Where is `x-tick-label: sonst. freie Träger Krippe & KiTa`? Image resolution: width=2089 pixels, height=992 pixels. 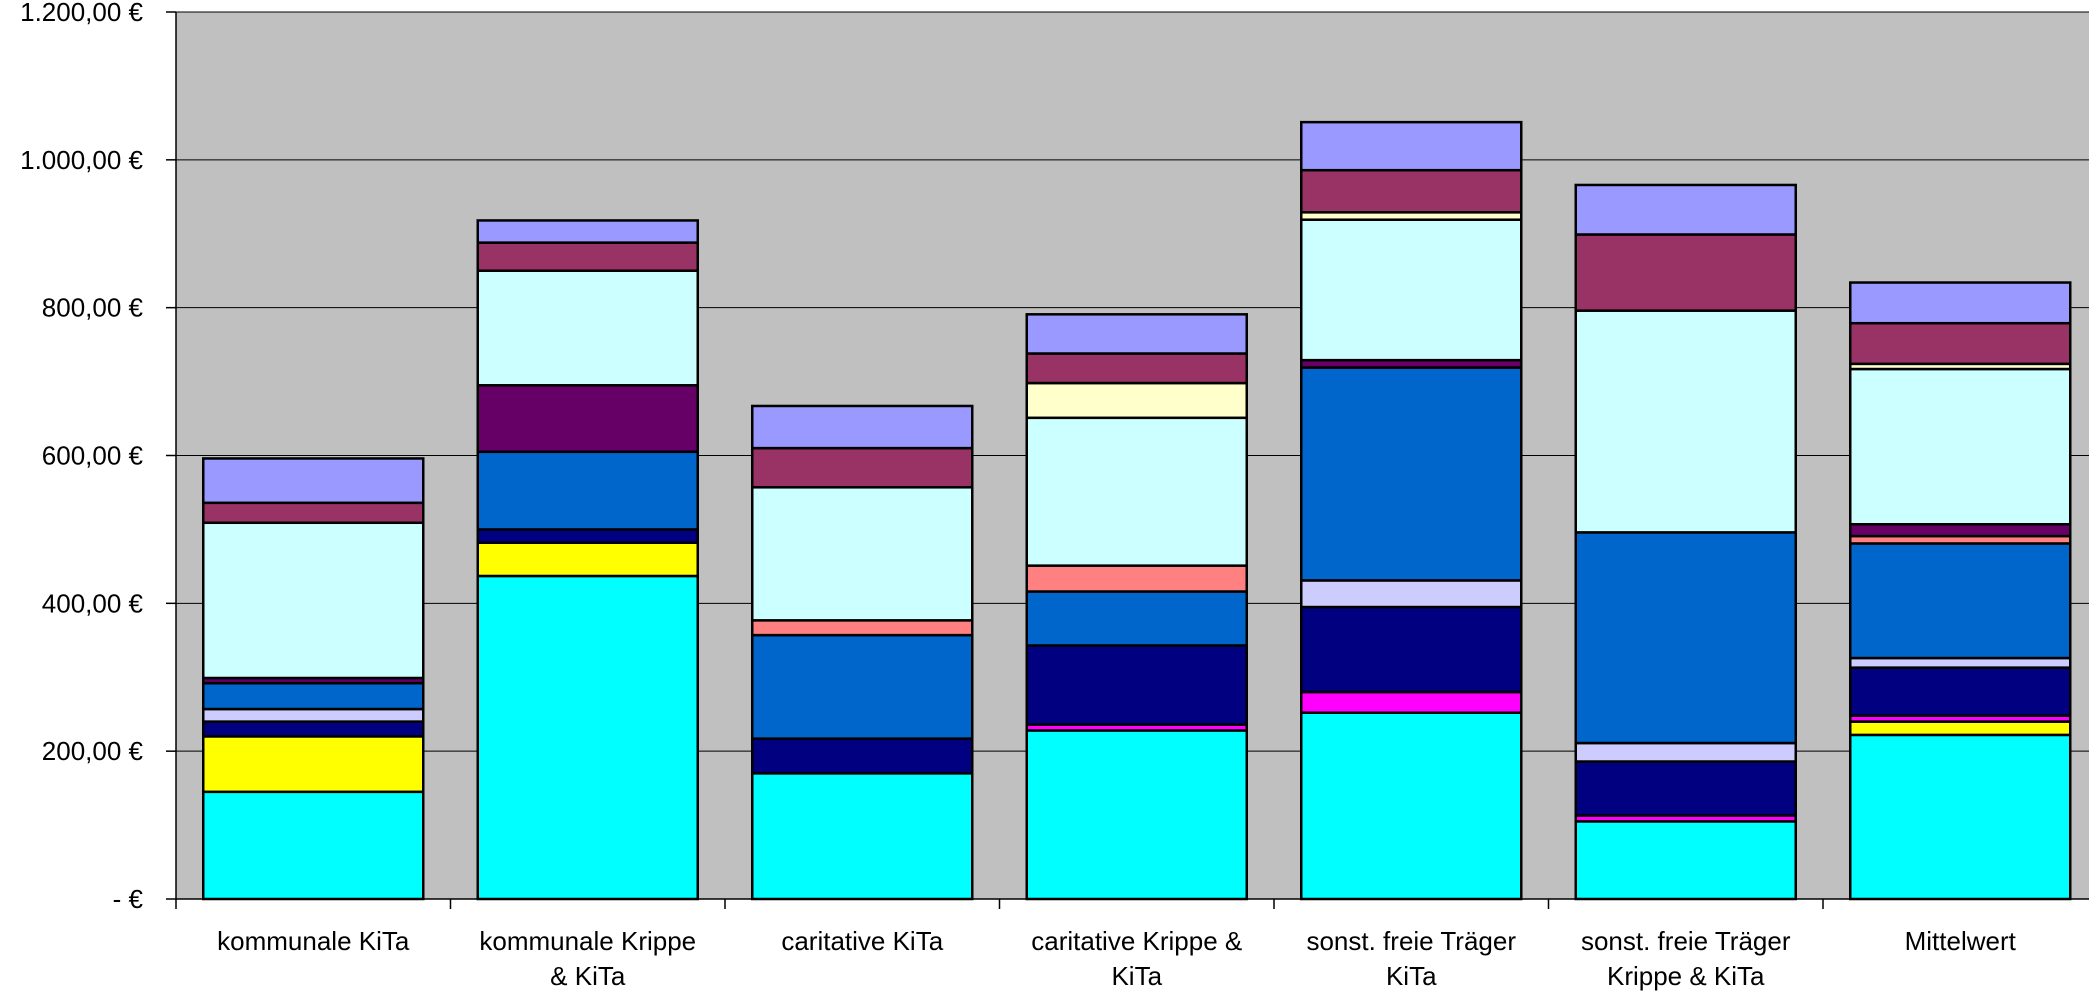
x-tick-label: sonst. freie Träger Krippe & KiTa is located at coordinates (1686, 958).